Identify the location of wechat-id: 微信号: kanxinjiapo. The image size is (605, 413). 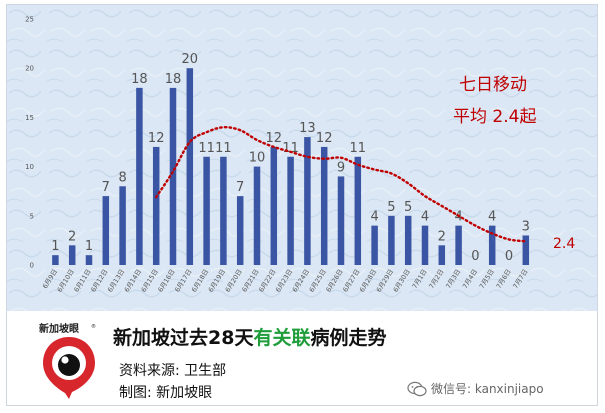
(487, 389).